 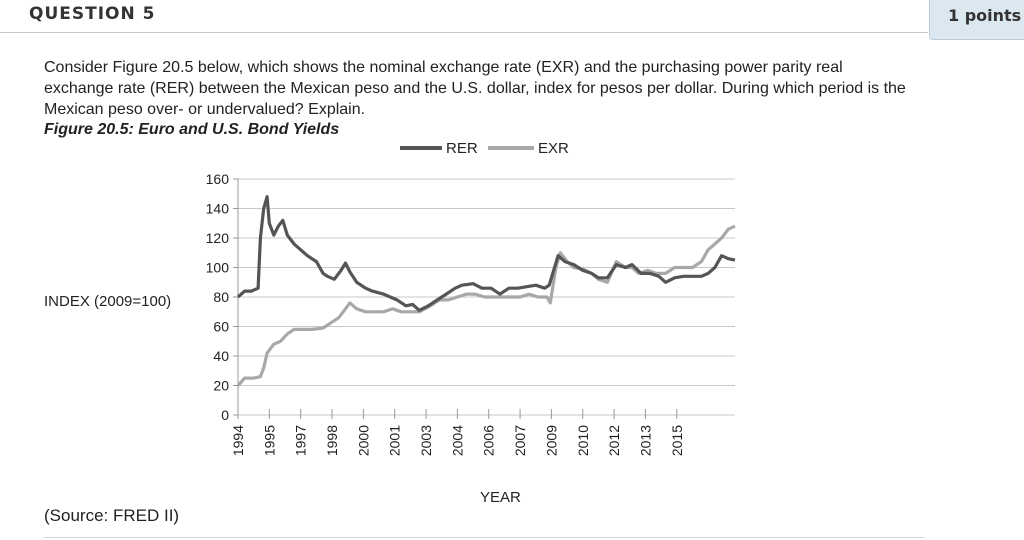 I want to click on y-tick-label: 0, so click(x=225, y=415).